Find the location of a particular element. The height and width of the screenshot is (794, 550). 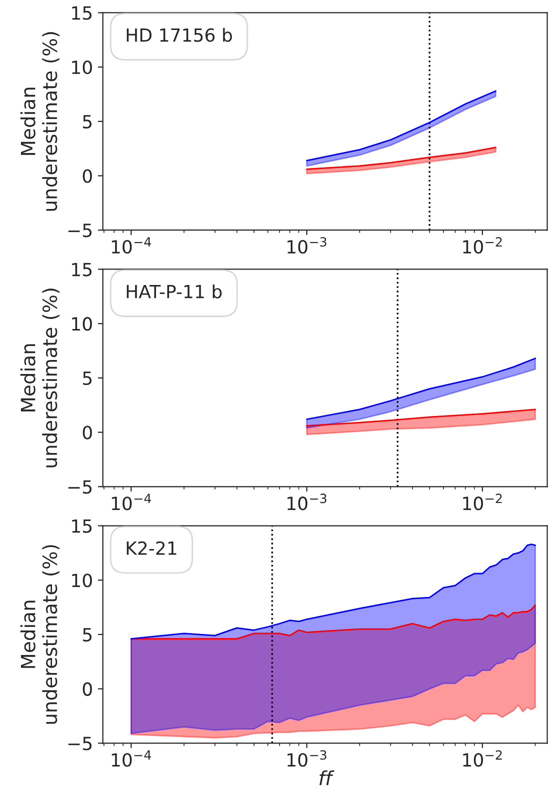

x-axis-title: ff is located at coordinates (327, 778).